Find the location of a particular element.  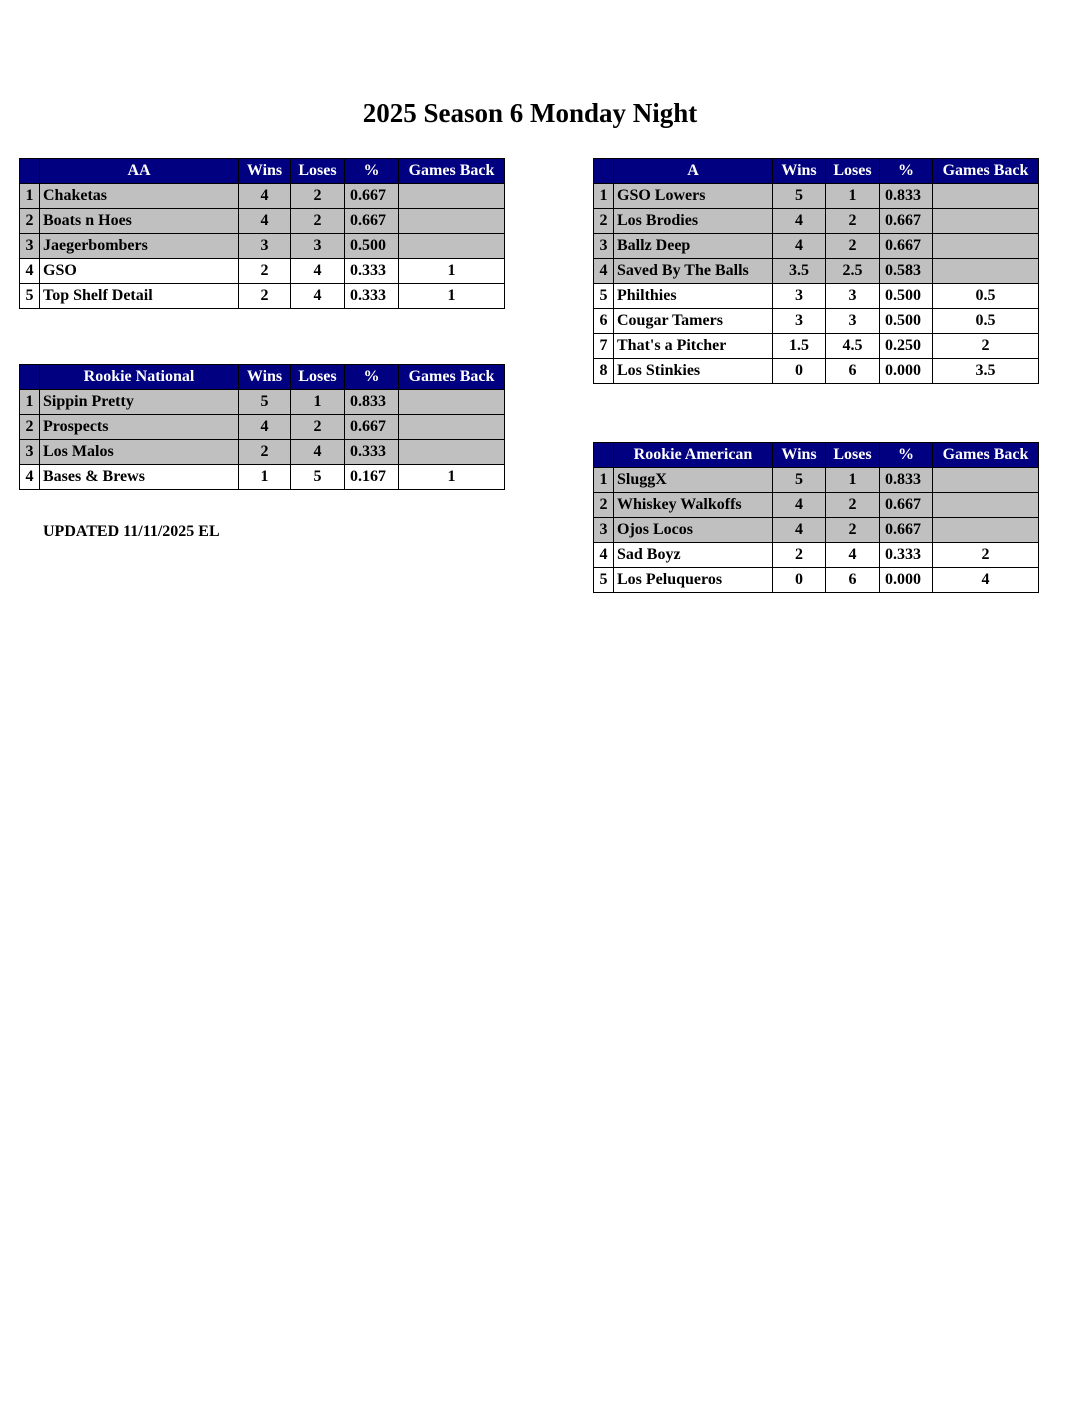

cell-wins: 1 is located at coordinates (264, 477).